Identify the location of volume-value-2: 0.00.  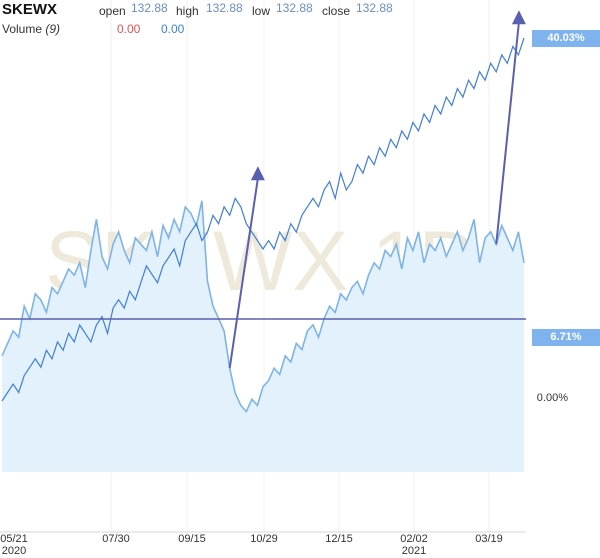
(173, 29).